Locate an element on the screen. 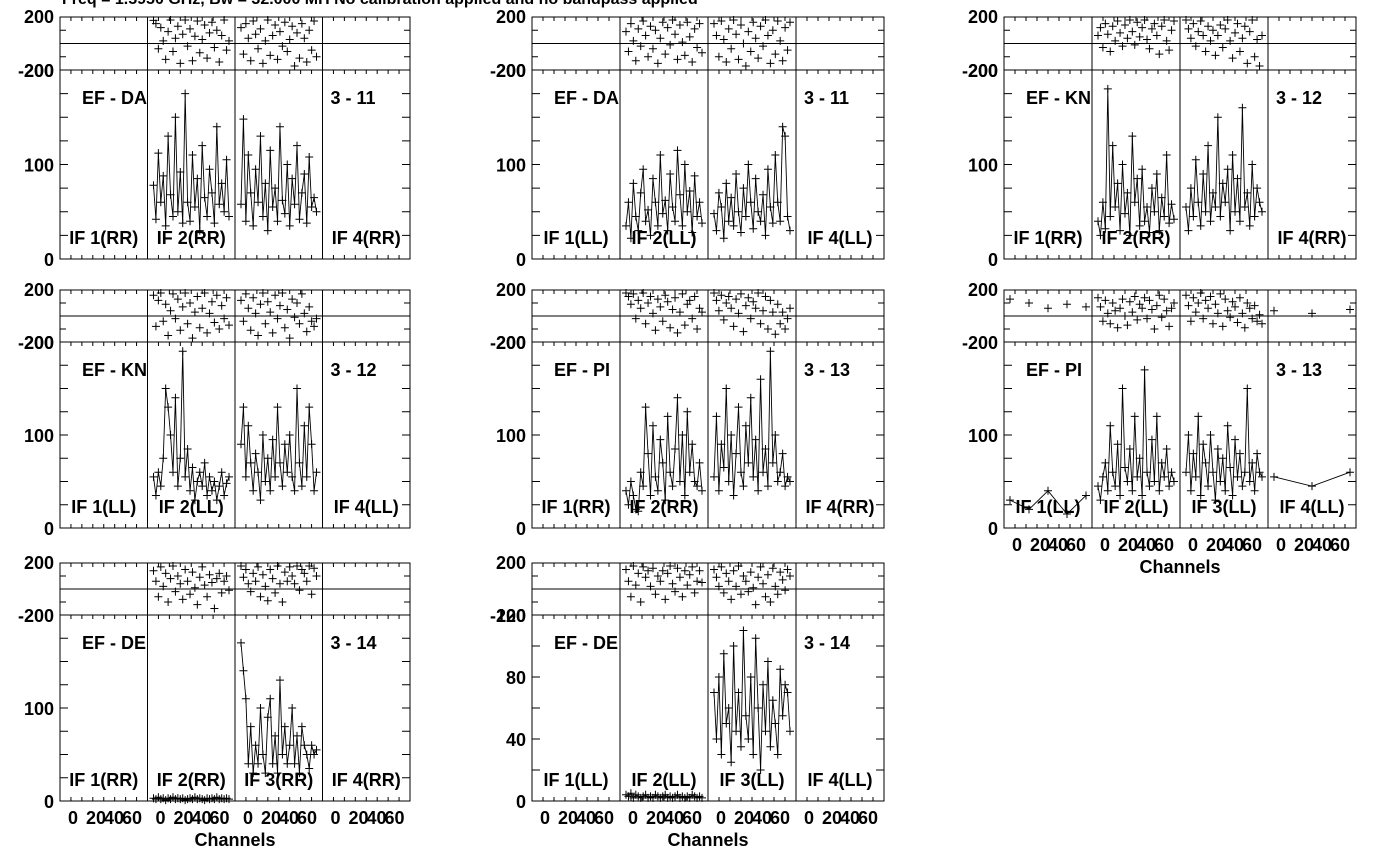 This screenshot has width=1391, height=862. x-tick-label: 60 is located at coordinates (1340, 545).